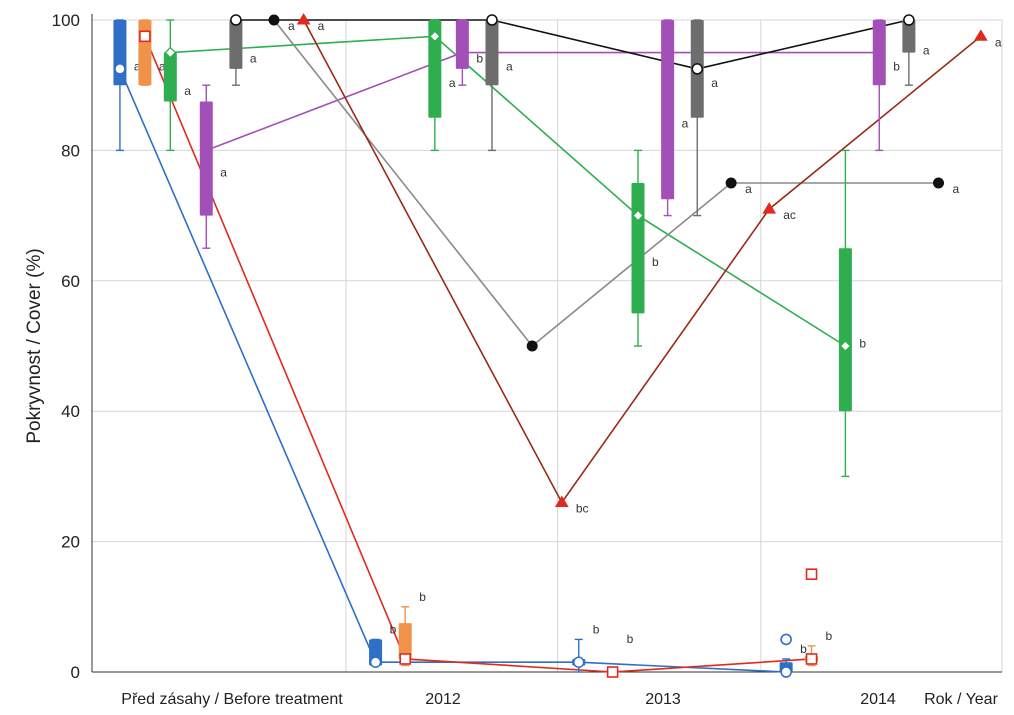  I want to click on y-tick-label-20: 20, so click(70, 542).